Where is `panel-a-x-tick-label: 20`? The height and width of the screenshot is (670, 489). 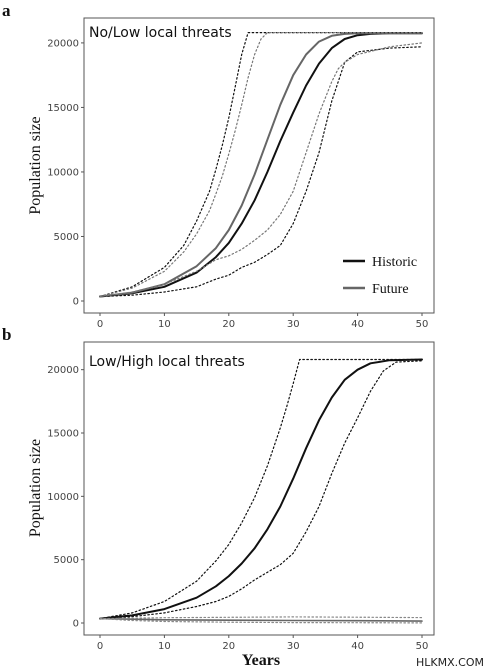 panel-a-x-tick-label: 20 is located at coordinates (228, 324).